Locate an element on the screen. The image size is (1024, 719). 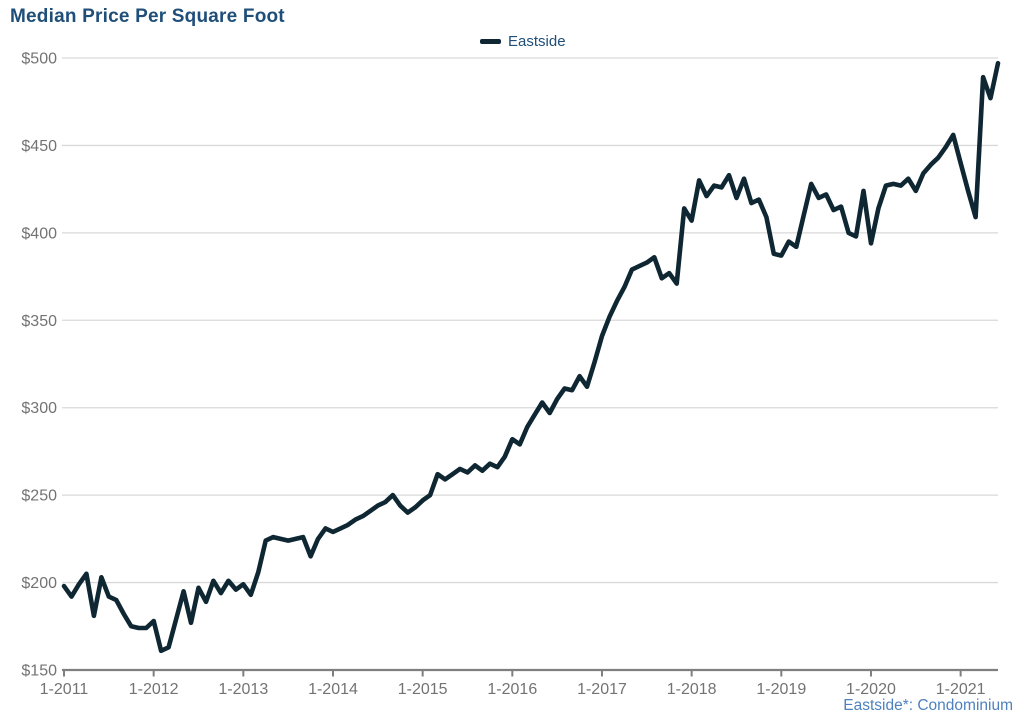
legend-item-eastside: Eastside is located at coordinates (523, 41).